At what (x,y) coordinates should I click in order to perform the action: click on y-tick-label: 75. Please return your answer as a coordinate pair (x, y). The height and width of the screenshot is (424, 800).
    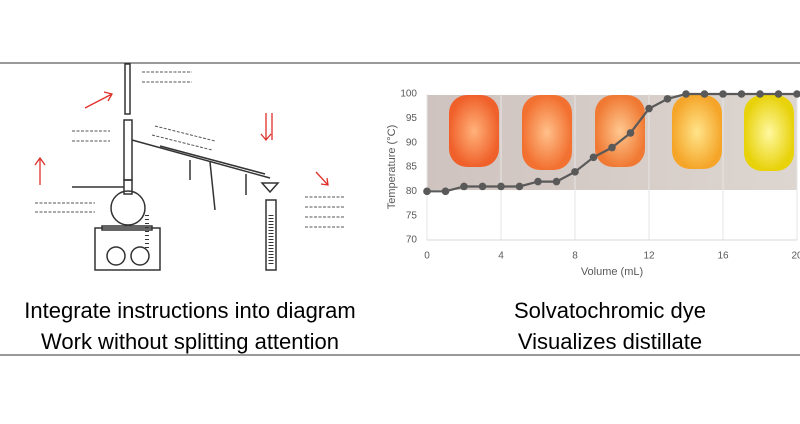
    Looking at the image, I should click on (412, 215).